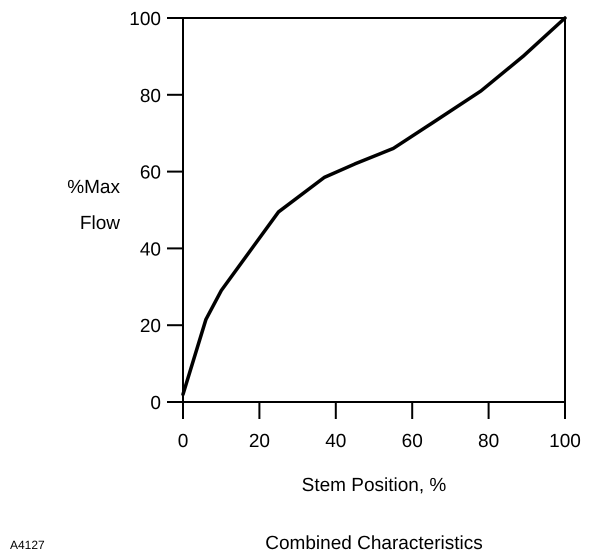 The image size is (590, 558). Describe the element at coordinates (412, 441) in the screenshot. I see `x-tick-label: 60` at that location.